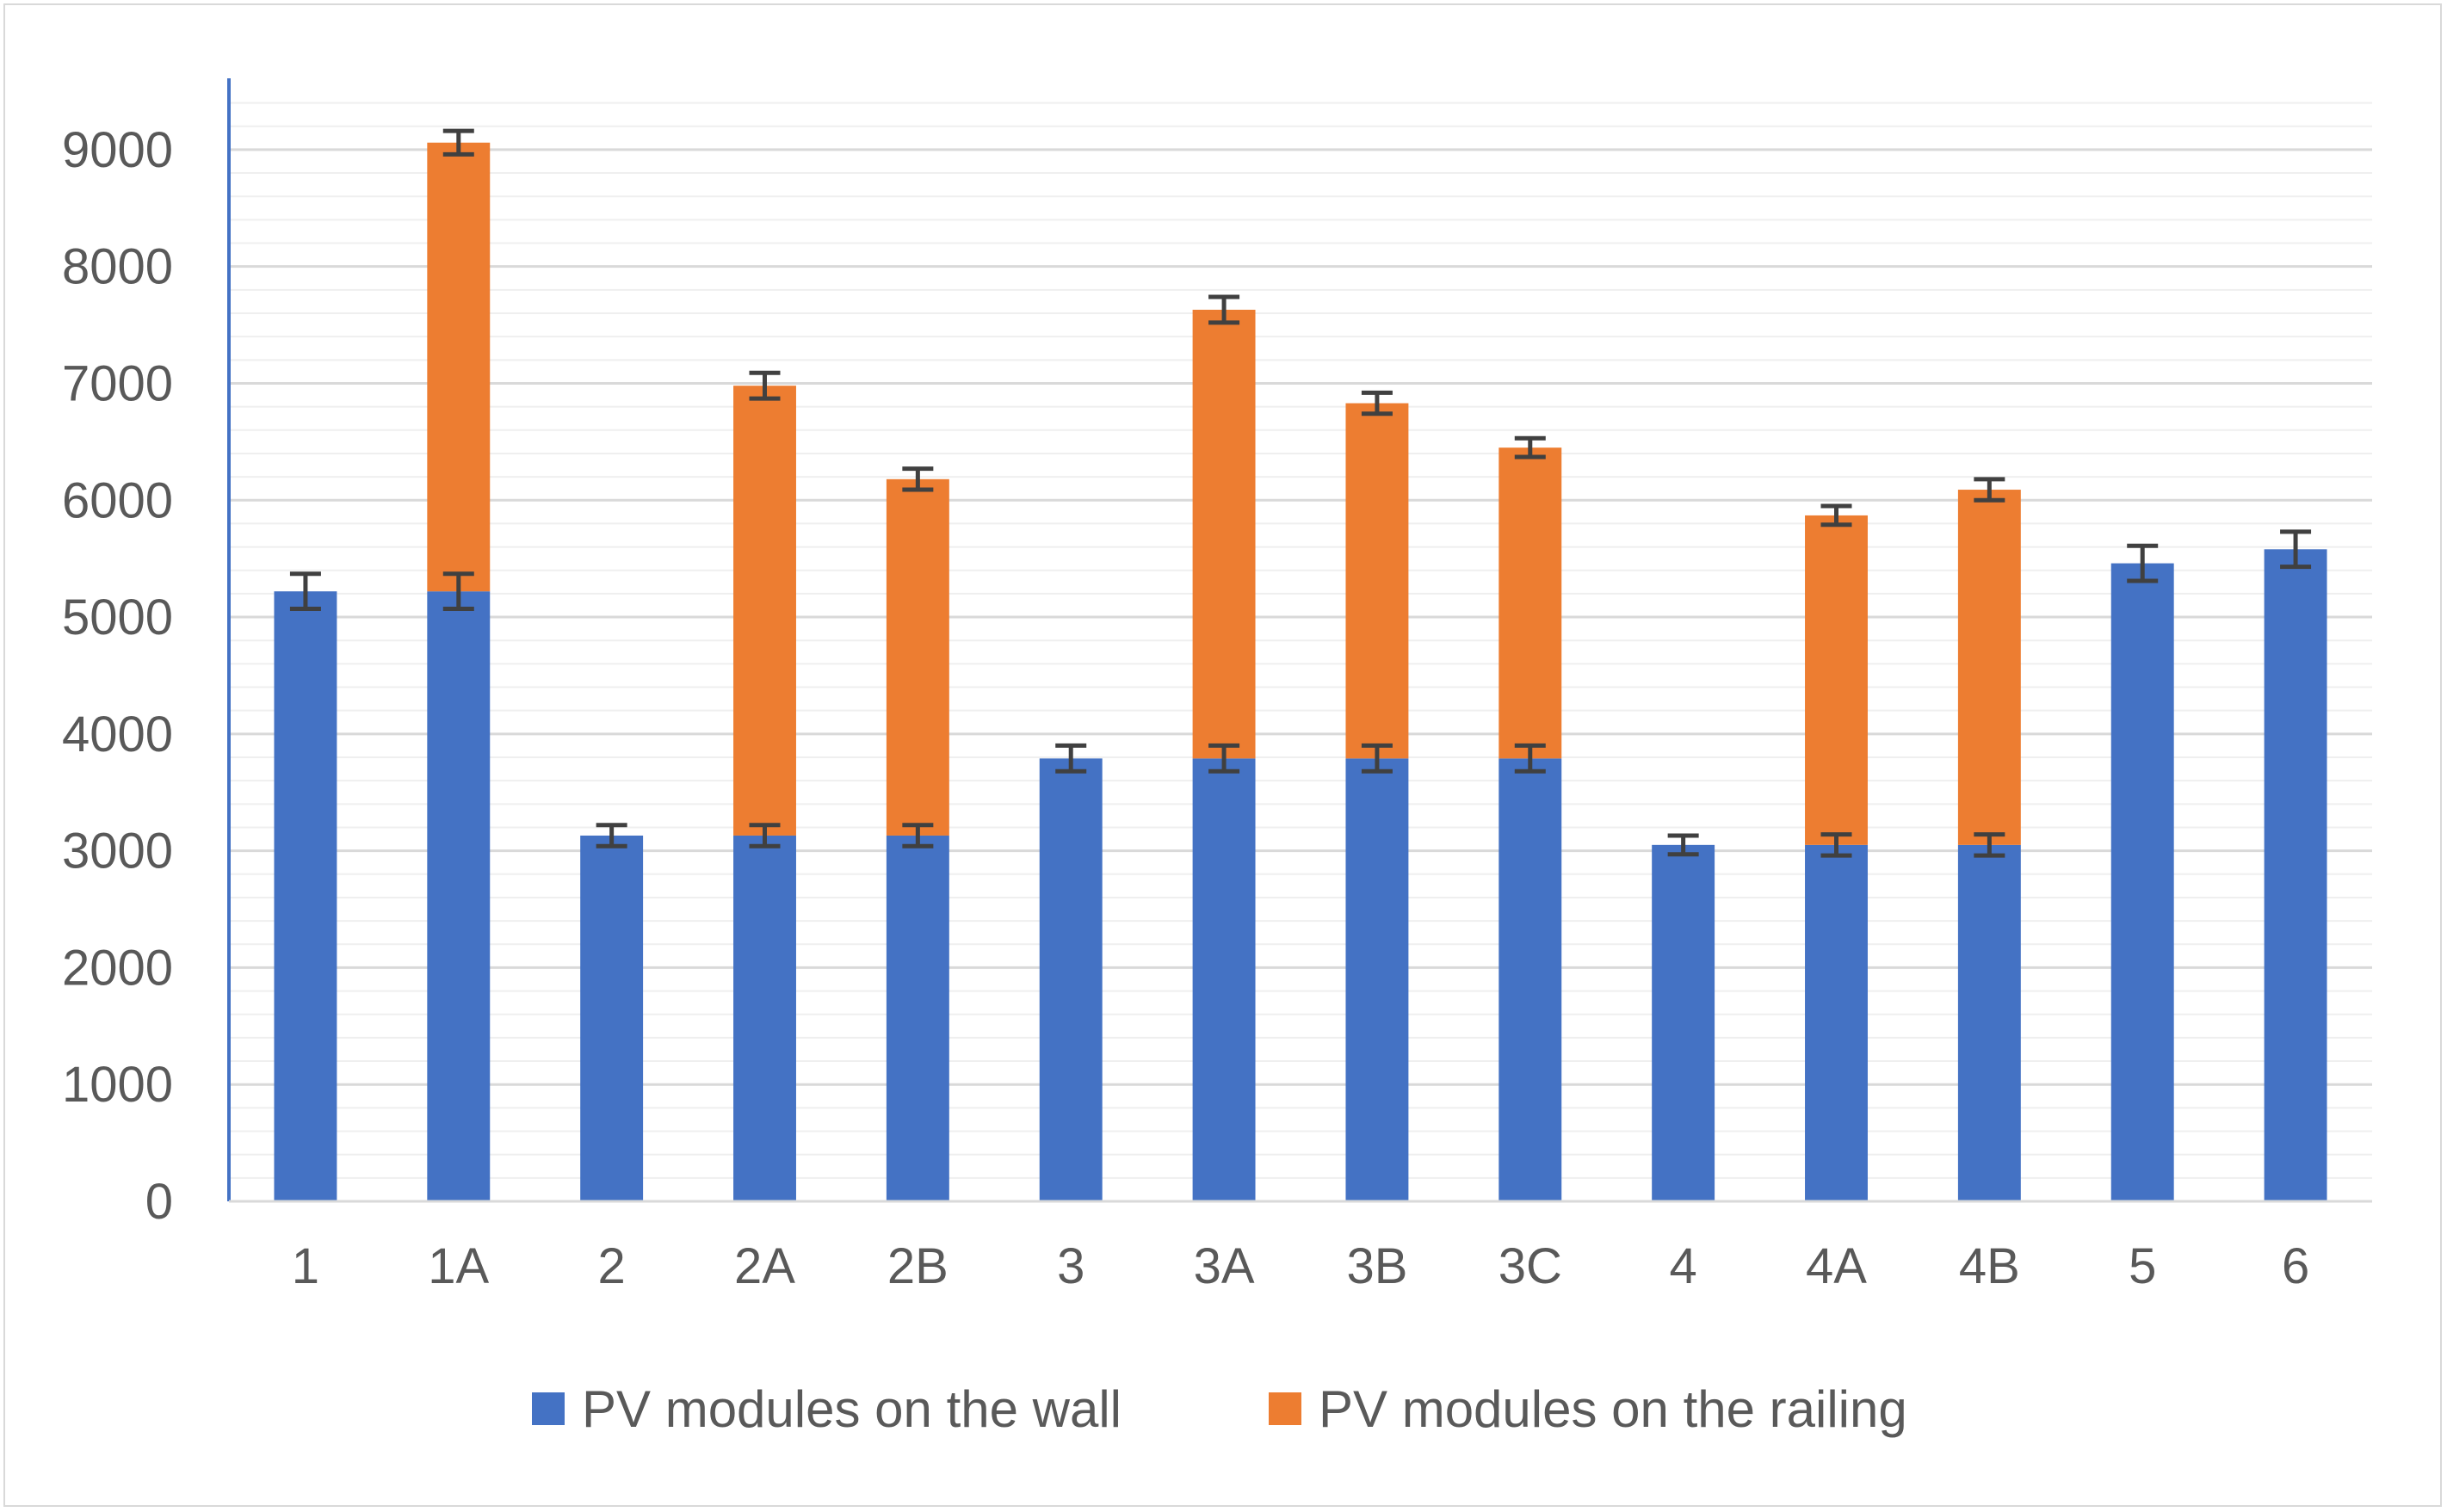 The height and width of the screenshot is (1512, 2447). Describe the element at coordinates (1530, 603) in the screenshot. I see `bar-railing-3C` at that location.